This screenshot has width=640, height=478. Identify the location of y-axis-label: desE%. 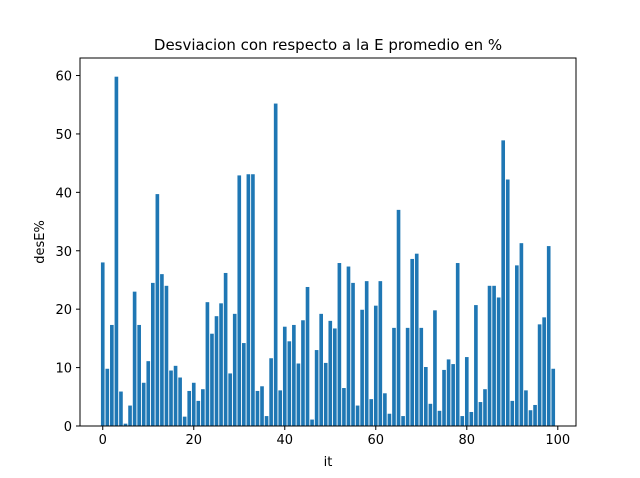
(40, 242).